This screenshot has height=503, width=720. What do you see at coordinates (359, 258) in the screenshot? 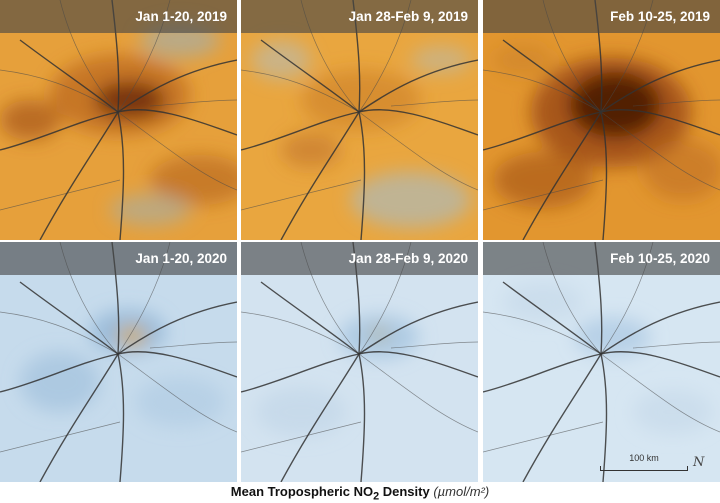
I see `panel-label: Jan 28-Feb 9, 2020` at bounding box center [359, 258].